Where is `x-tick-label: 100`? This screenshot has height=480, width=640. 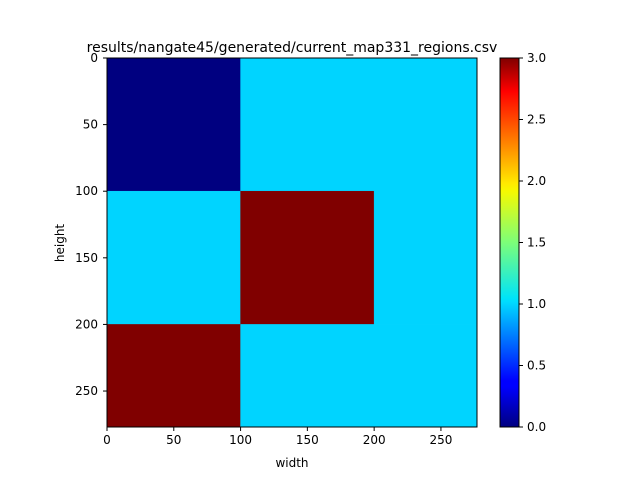 x-tick-label: 100 is located at coordinates (240, 440).